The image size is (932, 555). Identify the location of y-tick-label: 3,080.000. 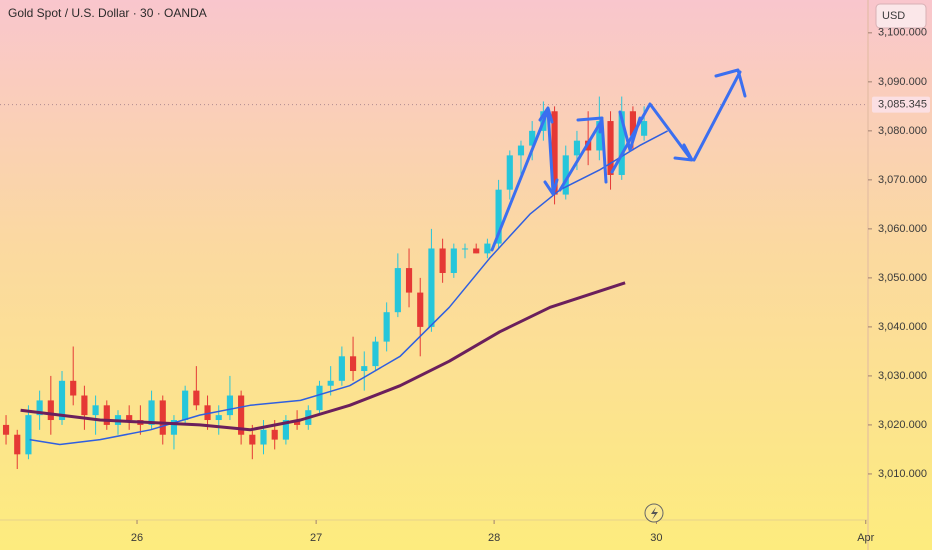
(902, 131).